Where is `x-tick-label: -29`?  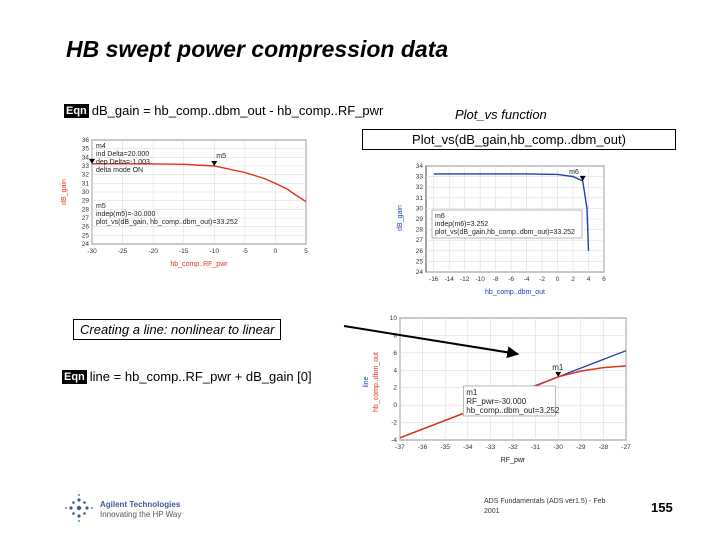
x-tick-label: -29 is located at coordinates (581, 447).